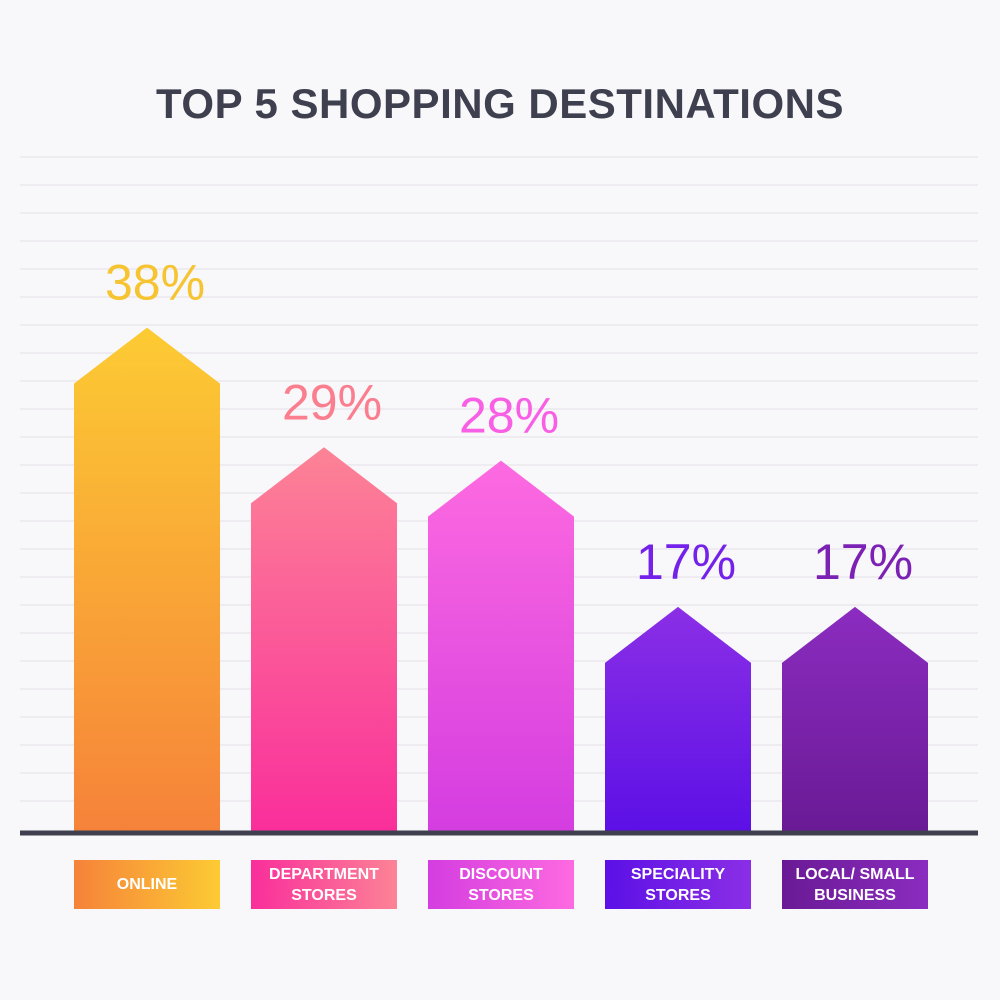 Image resolution: width=1000 pixels, height=1000 pixels. What do you see at coordinates (500, 103) in the screenshot?
I see `chart-title: TOP 5 SHOPPING DESTINATIONS` at bounding box center [500, 103].